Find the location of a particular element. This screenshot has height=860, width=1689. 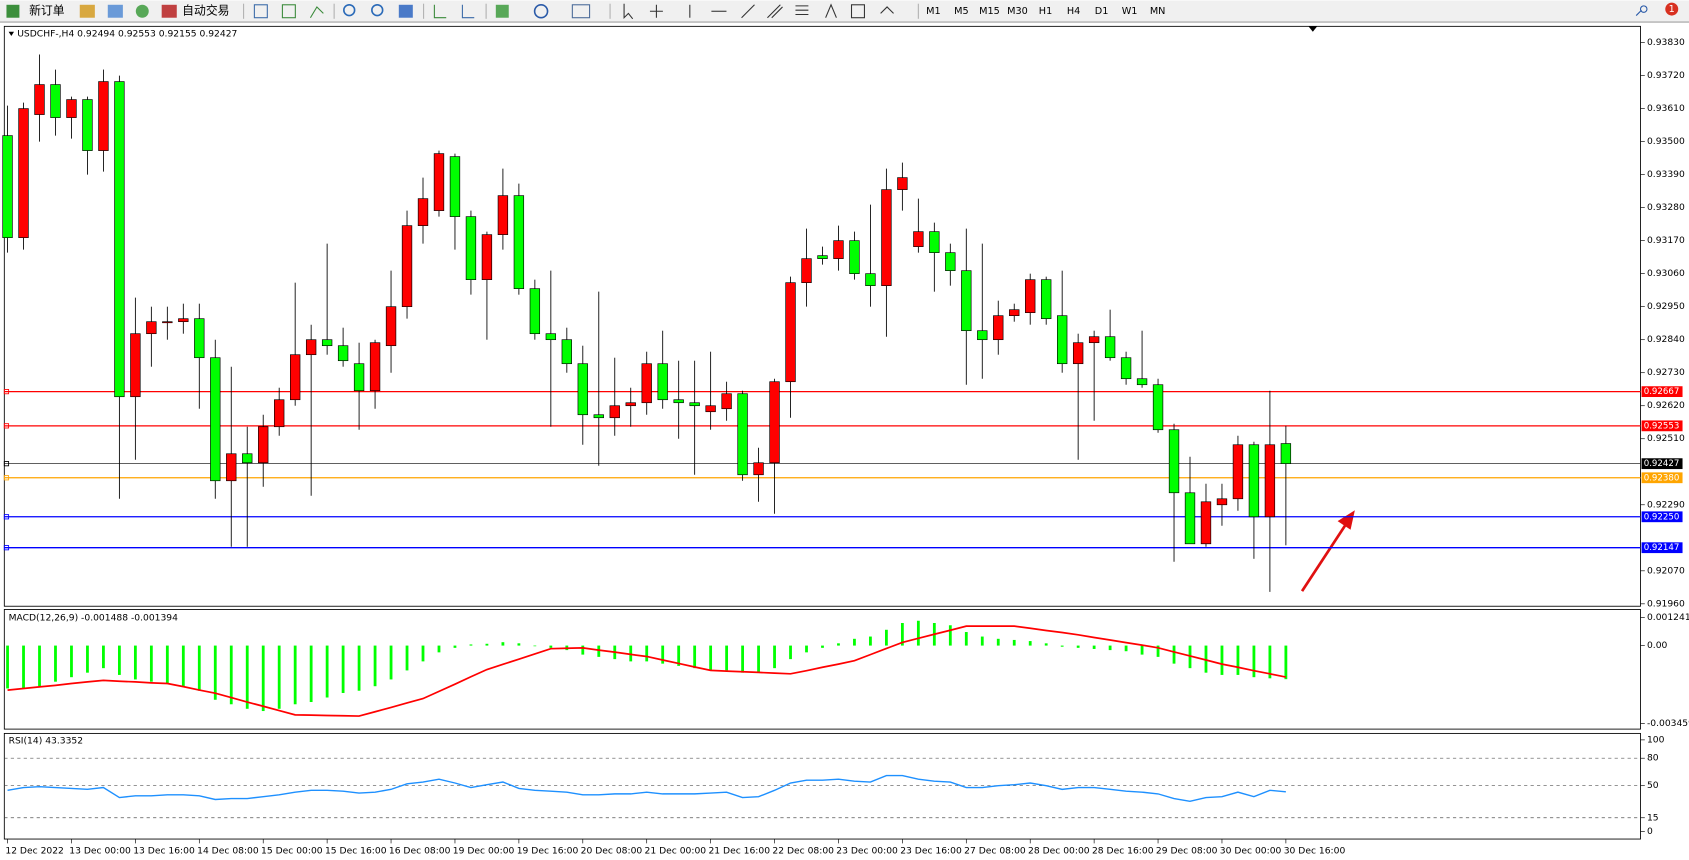

timeframe-button: M5 is located at coordinates (961, 11).